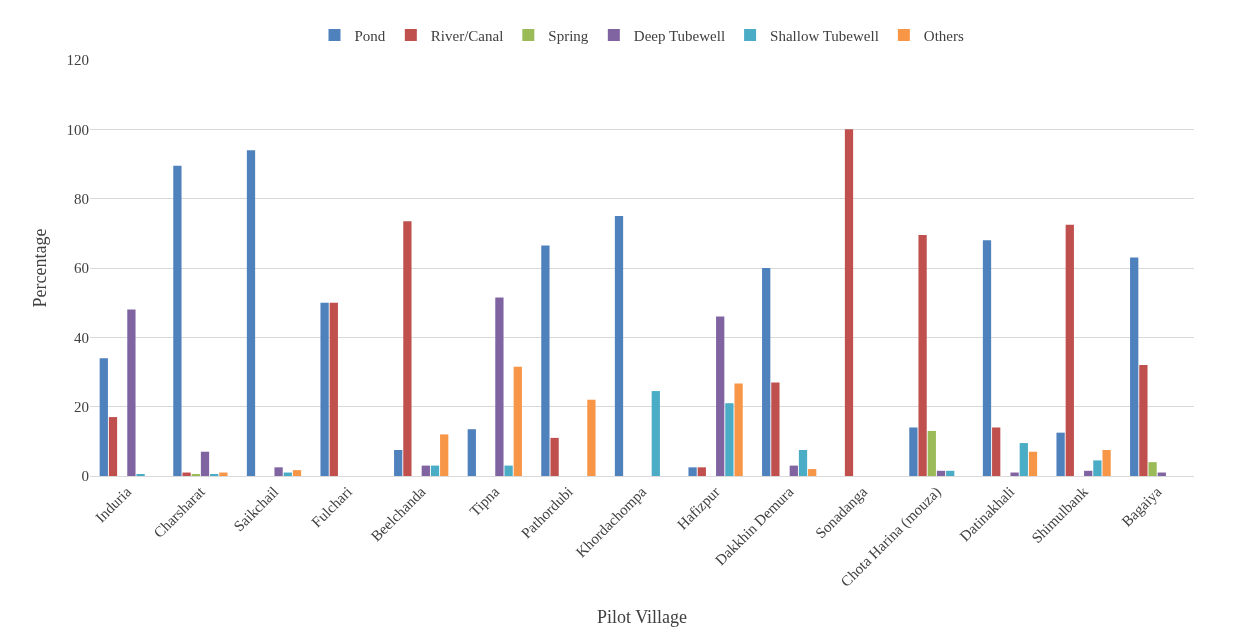 Image resolution: width=1234 pixels, height=635 pixels. I want to click on y-tick-label: 40, so click(81, 337).